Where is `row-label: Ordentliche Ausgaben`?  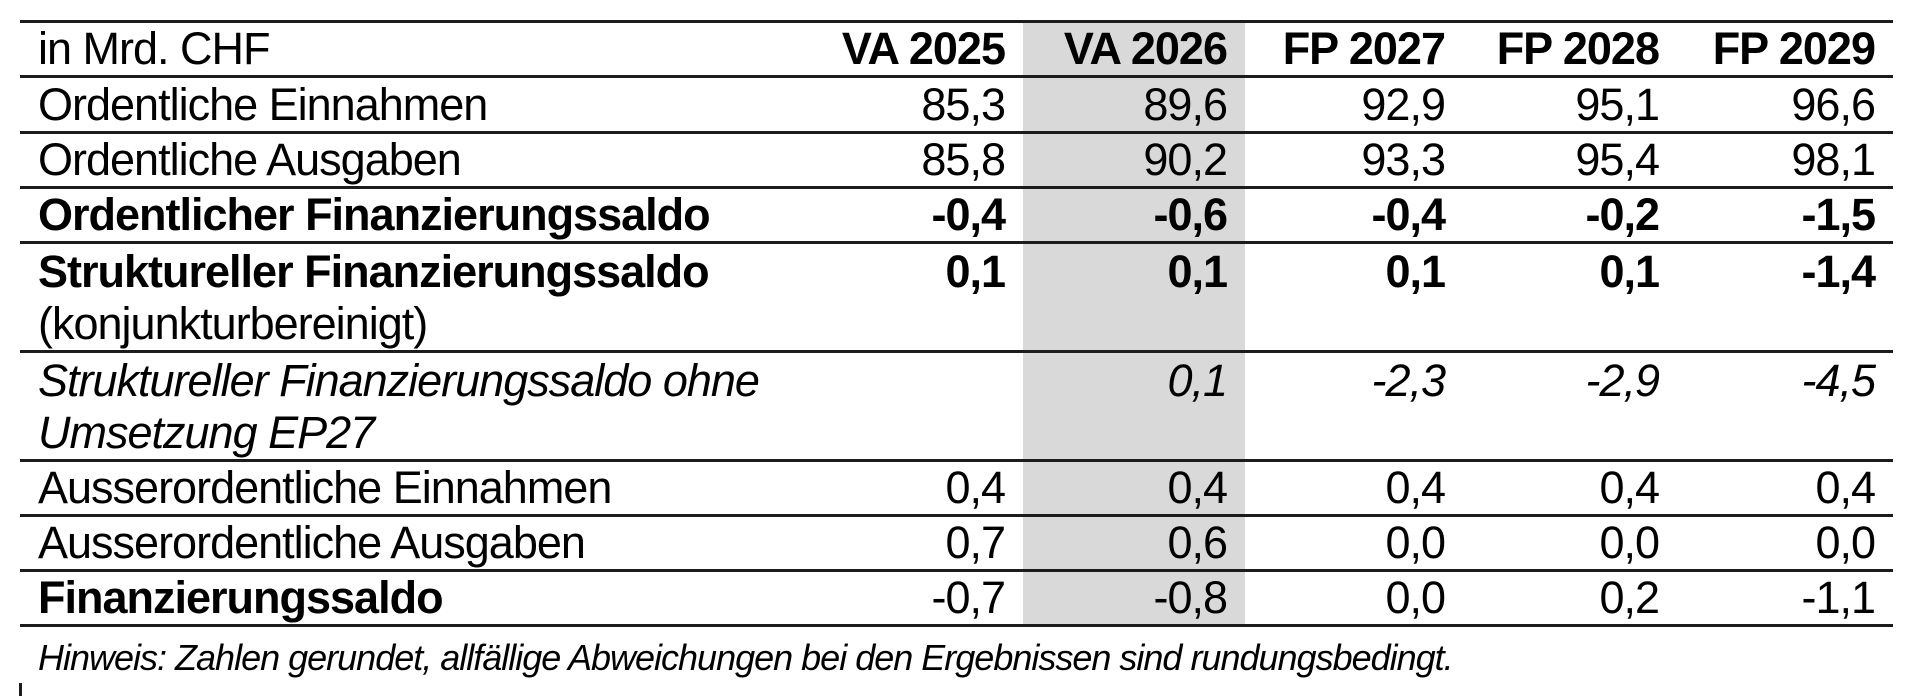
row-label: Ordentliche Ausgaben is located at coordinates (405, 159).